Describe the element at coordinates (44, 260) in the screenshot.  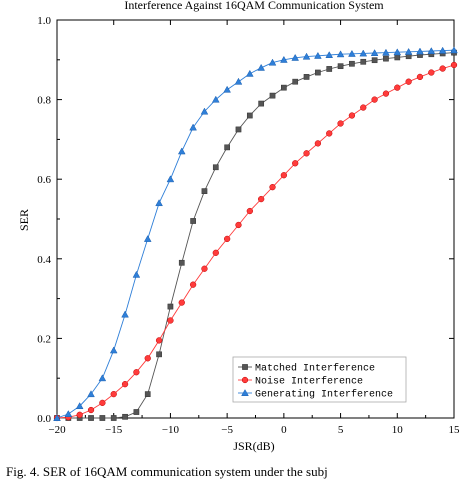
I see `y-tick-label: 0.4` at that location.